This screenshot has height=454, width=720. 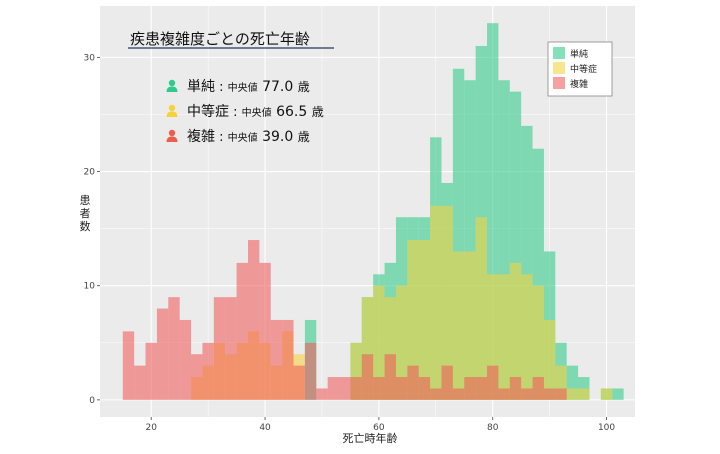 What do you see at coordinates (248, 87) in the screenshot?
I see `median-text: 単純 : 中央値 77.0 歳` at bounding box center [248, 87].